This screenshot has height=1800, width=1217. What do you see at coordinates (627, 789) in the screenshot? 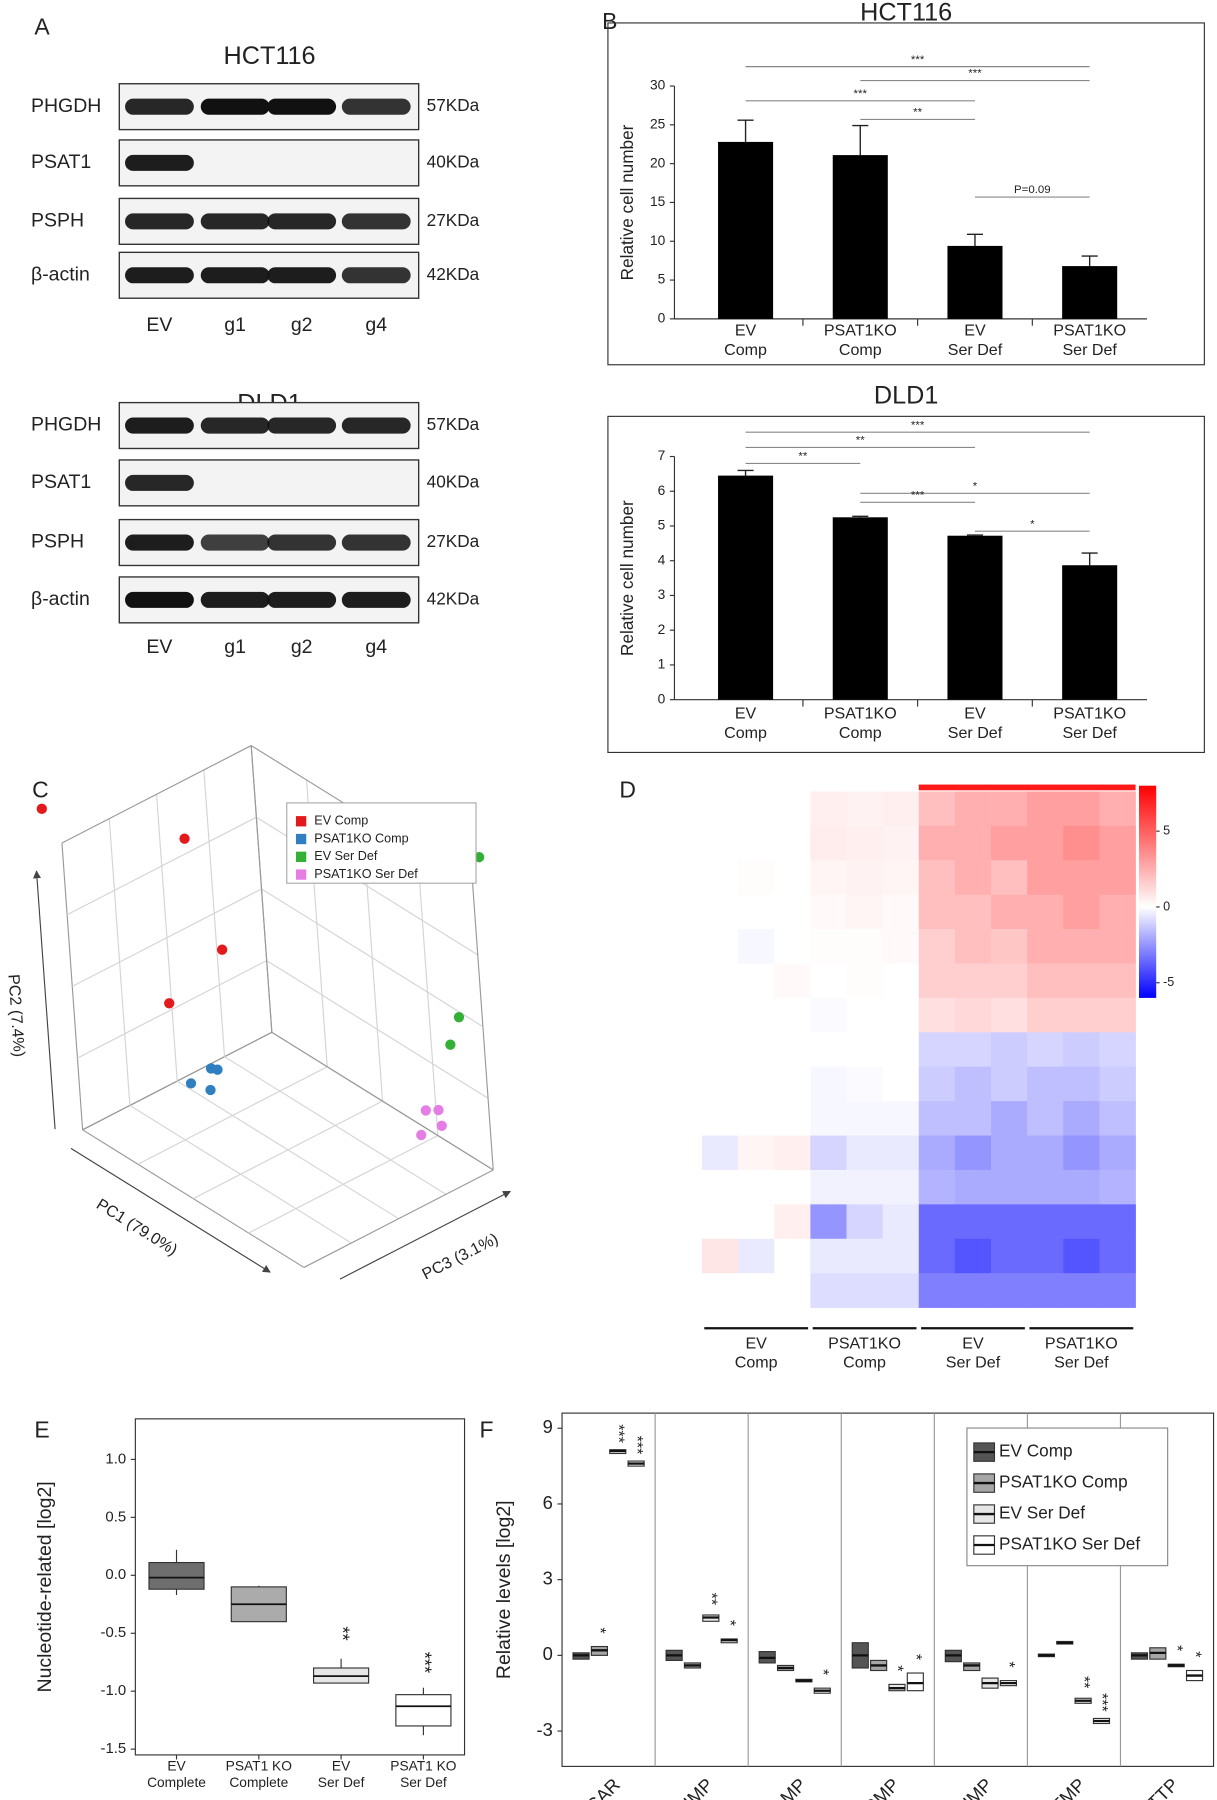
I see `panel-label: D` at bounding box center [627, 789].